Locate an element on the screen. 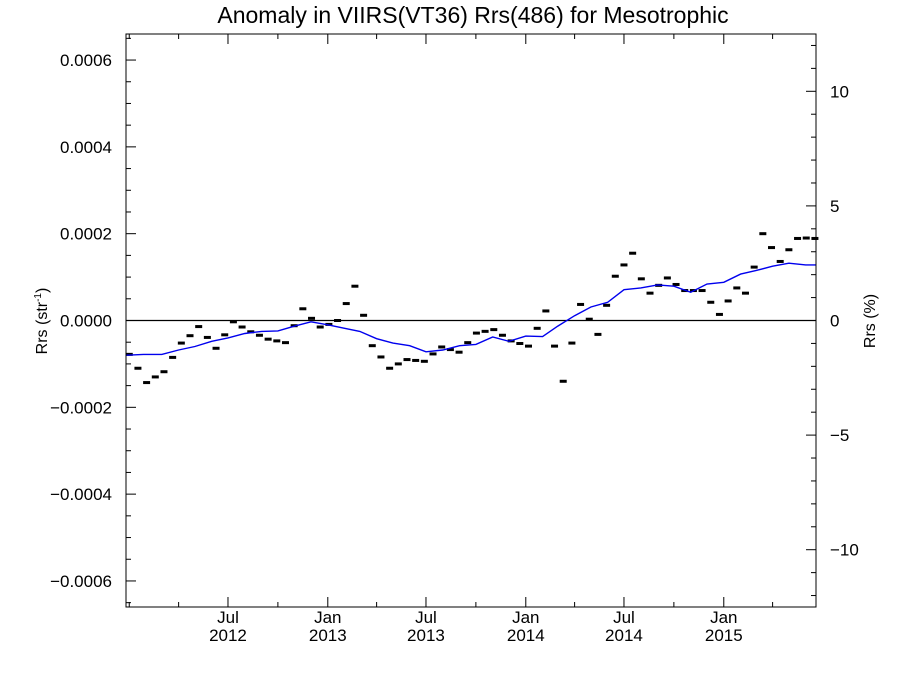 This screenshot has width=900, height=675. y-axis-right-label: Rrs (%) is located at coordinates (870, 321).